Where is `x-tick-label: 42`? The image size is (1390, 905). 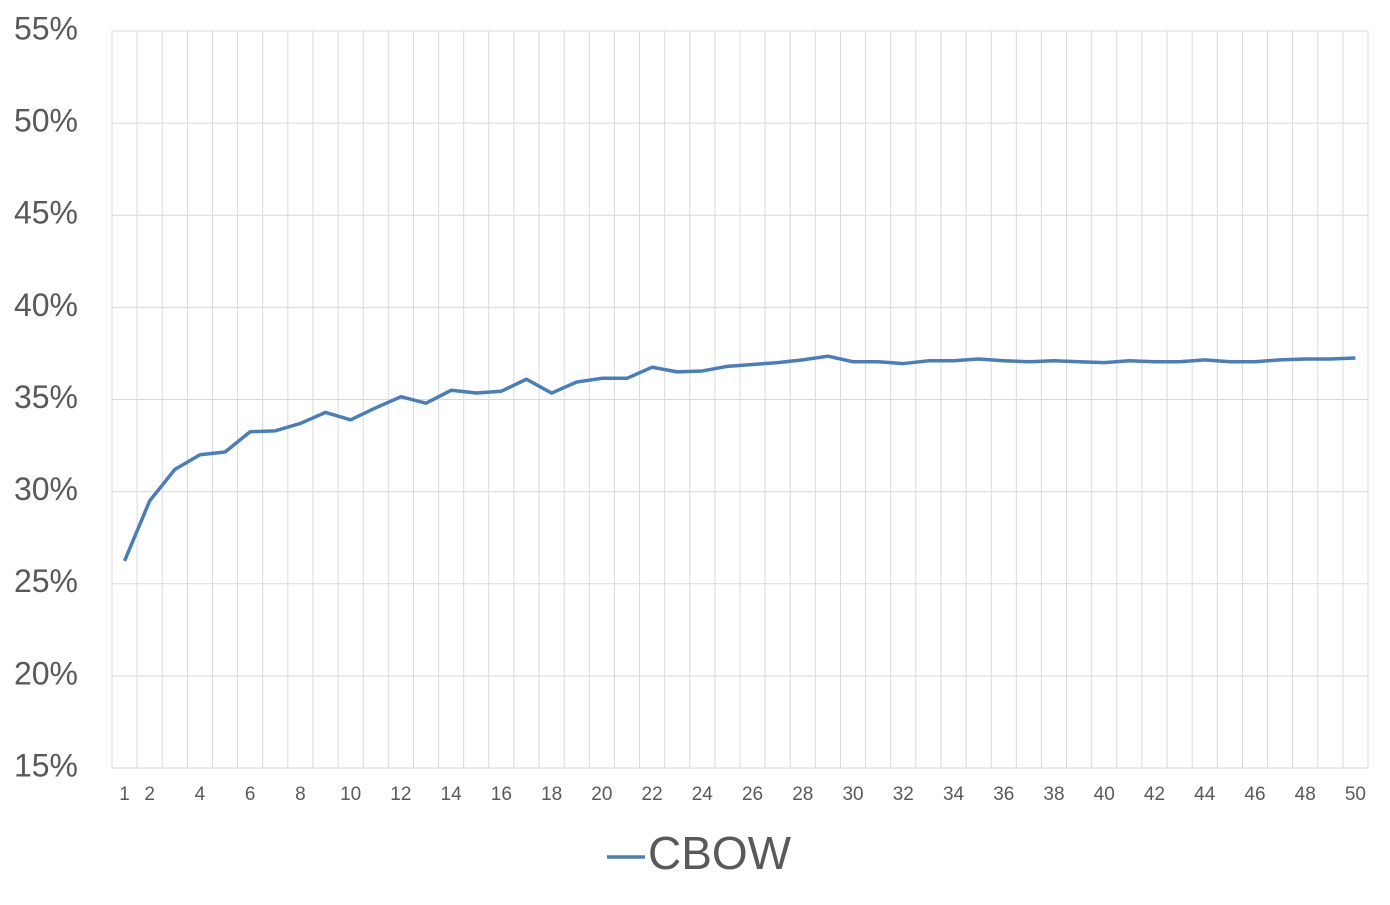
x-tick-label: 42 is located at coordinates (1154, 794).